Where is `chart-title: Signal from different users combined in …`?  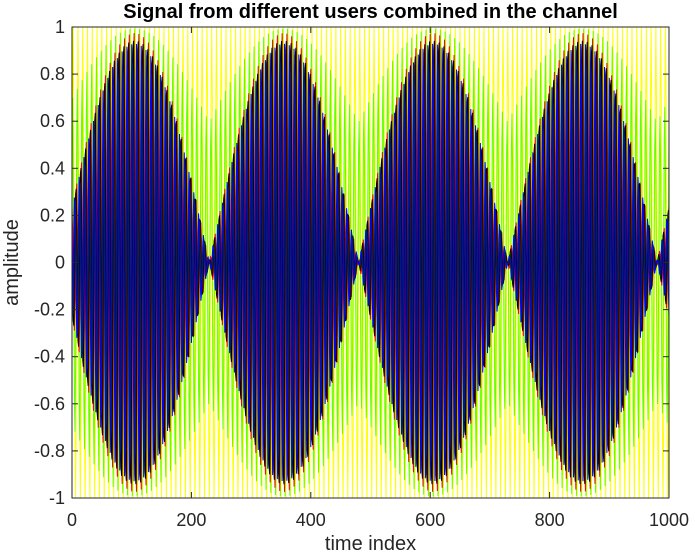
chart-title: Signal from different users combined in … is located at coordinates (370, 12).